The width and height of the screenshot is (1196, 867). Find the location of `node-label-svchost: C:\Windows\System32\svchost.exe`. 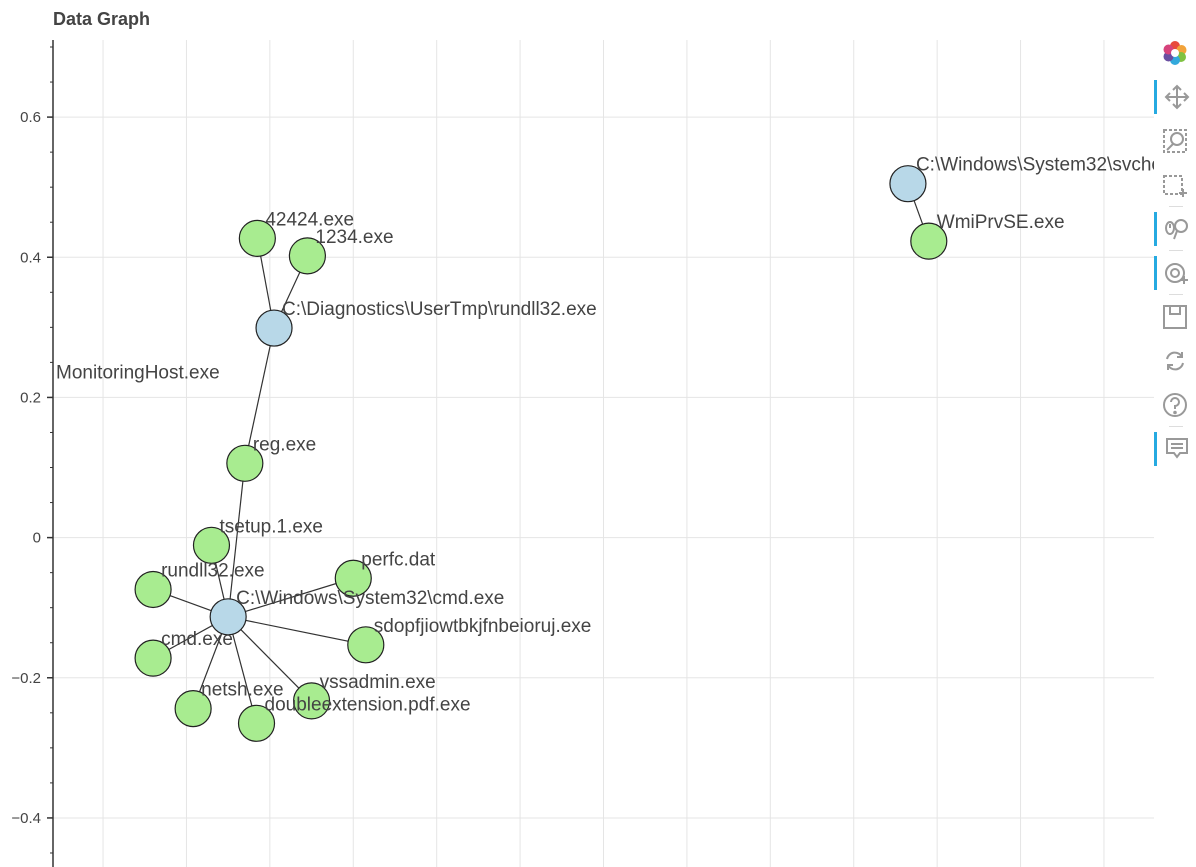

node-label-svchost: C:\Windows\System32\svchost.exe is located at coordinates (1035, 165).